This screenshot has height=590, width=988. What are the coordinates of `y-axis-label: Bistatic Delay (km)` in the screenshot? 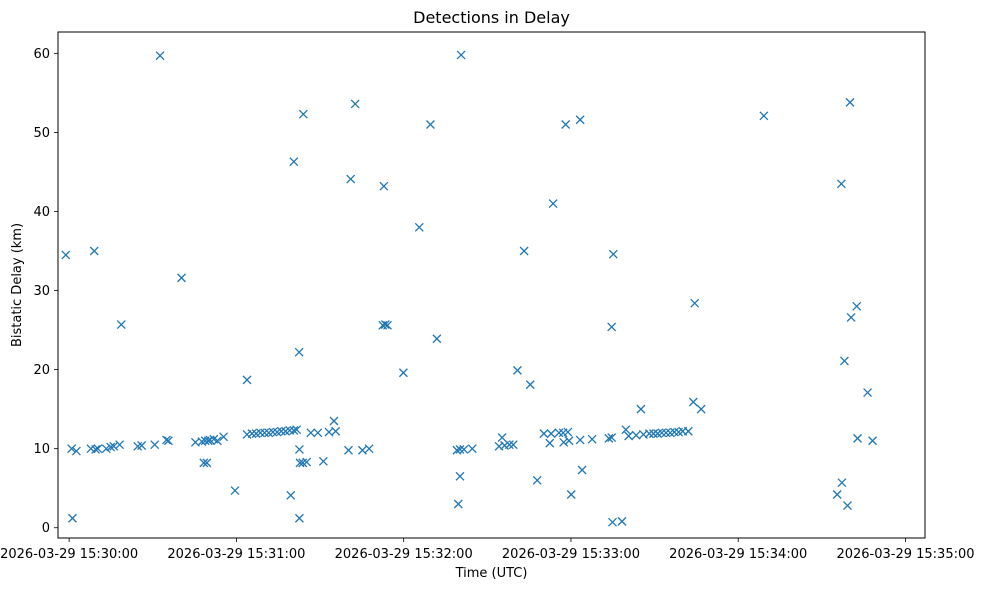 It's located at (17, 285).